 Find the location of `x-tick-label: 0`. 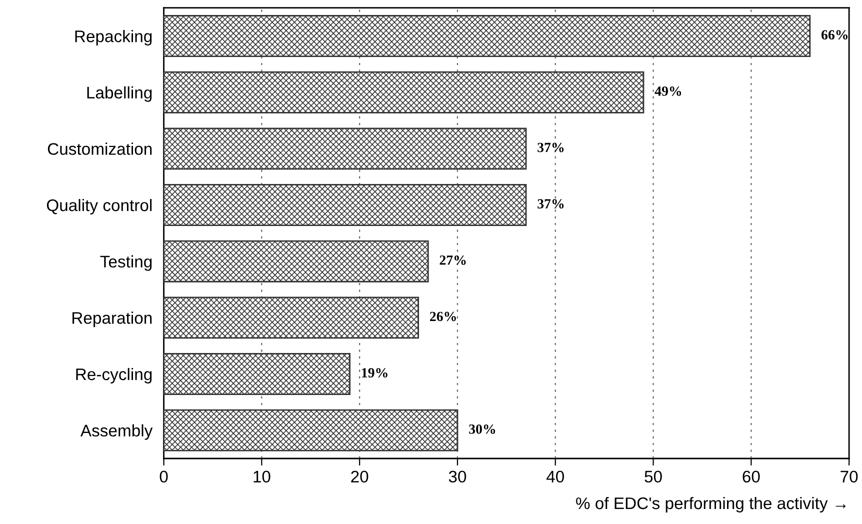

x-tick-label: 0 is located at coordinates (164, 476).